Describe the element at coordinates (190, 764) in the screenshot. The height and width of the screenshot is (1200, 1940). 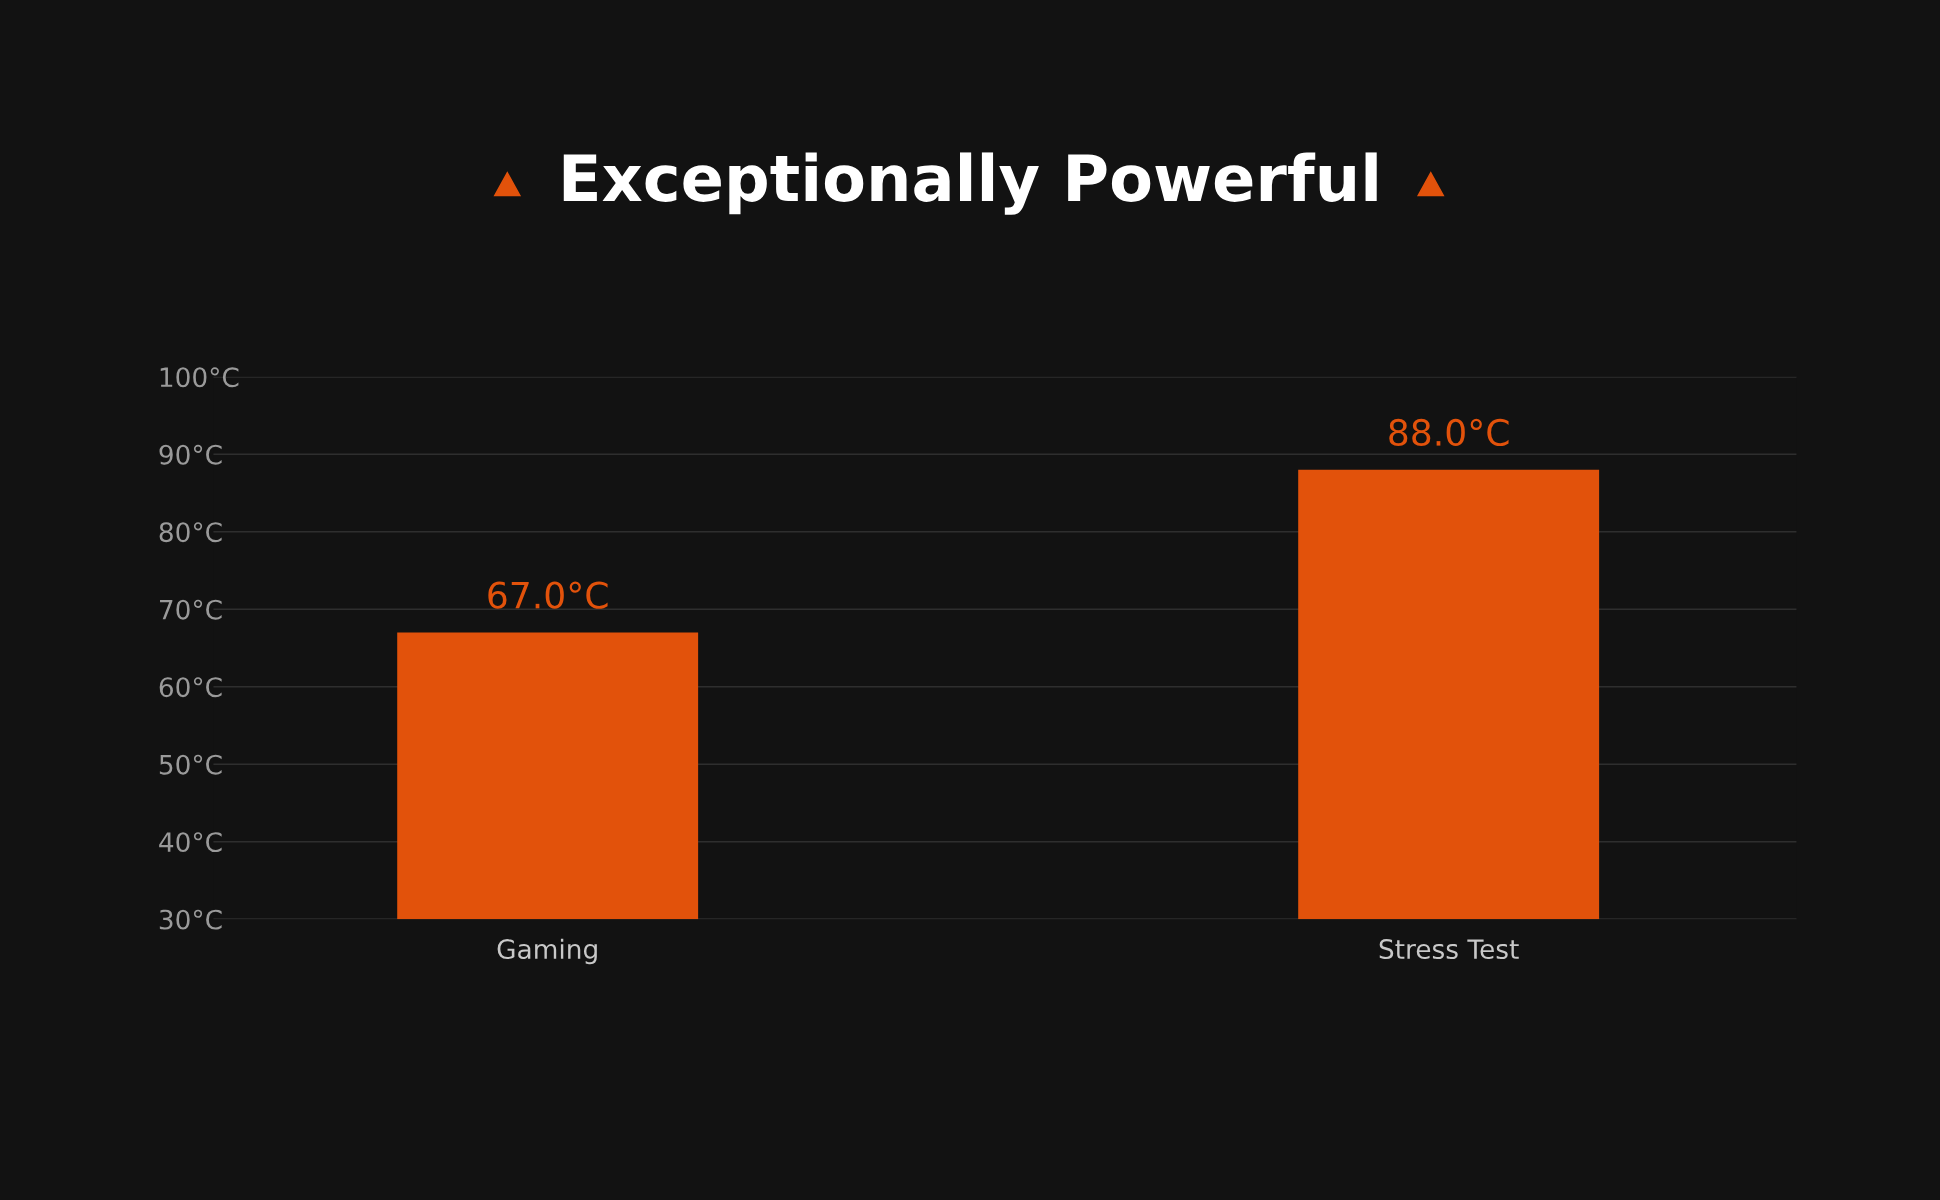
I see `y-tick-label: 50°C` at that location.